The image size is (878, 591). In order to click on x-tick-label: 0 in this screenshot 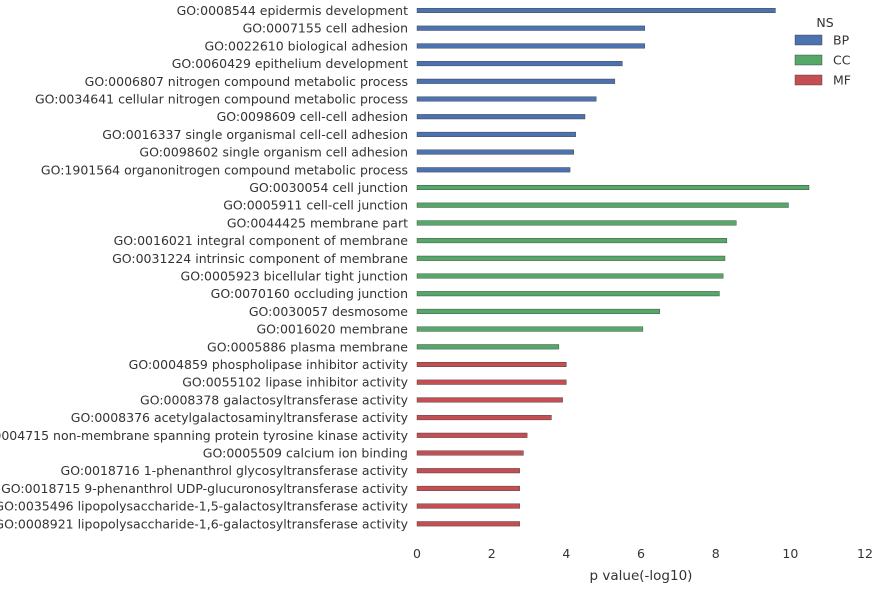, I will do `click(417, 553)`.